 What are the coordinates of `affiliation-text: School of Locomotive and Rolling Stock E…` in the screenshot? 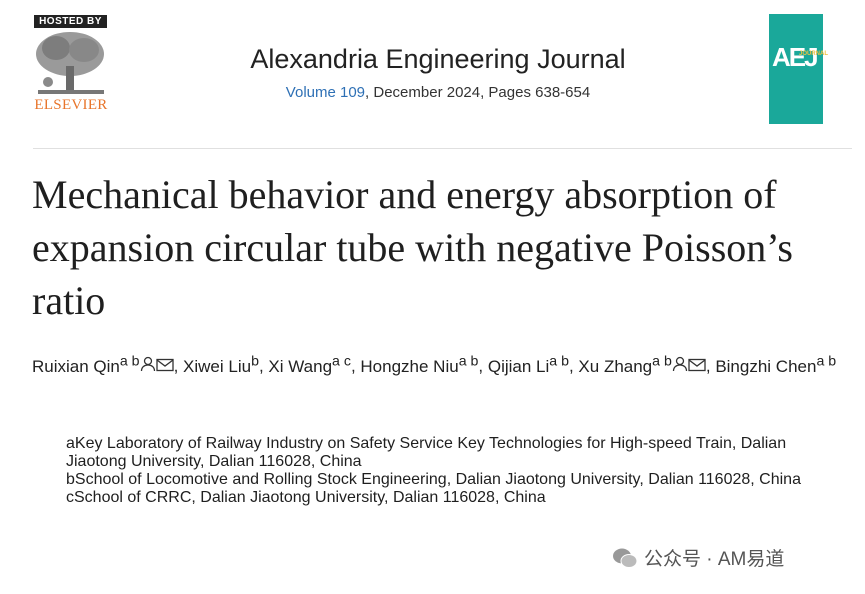 It's located at (437, 479).